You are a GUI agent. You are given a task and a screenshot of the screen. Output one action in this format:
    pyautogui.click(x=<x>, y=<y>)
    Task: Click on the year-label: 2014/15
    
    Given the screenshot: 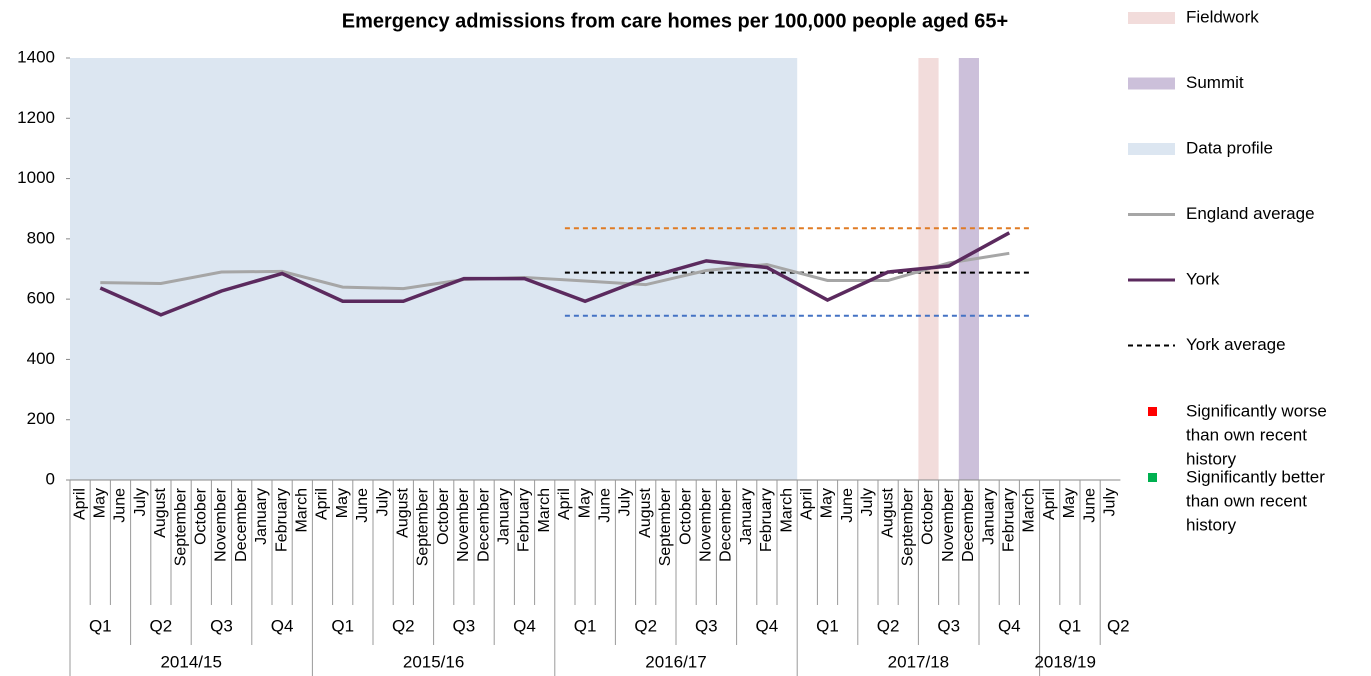 What is the action you would take?
    pyautogui.click(x=190, y=661)
    